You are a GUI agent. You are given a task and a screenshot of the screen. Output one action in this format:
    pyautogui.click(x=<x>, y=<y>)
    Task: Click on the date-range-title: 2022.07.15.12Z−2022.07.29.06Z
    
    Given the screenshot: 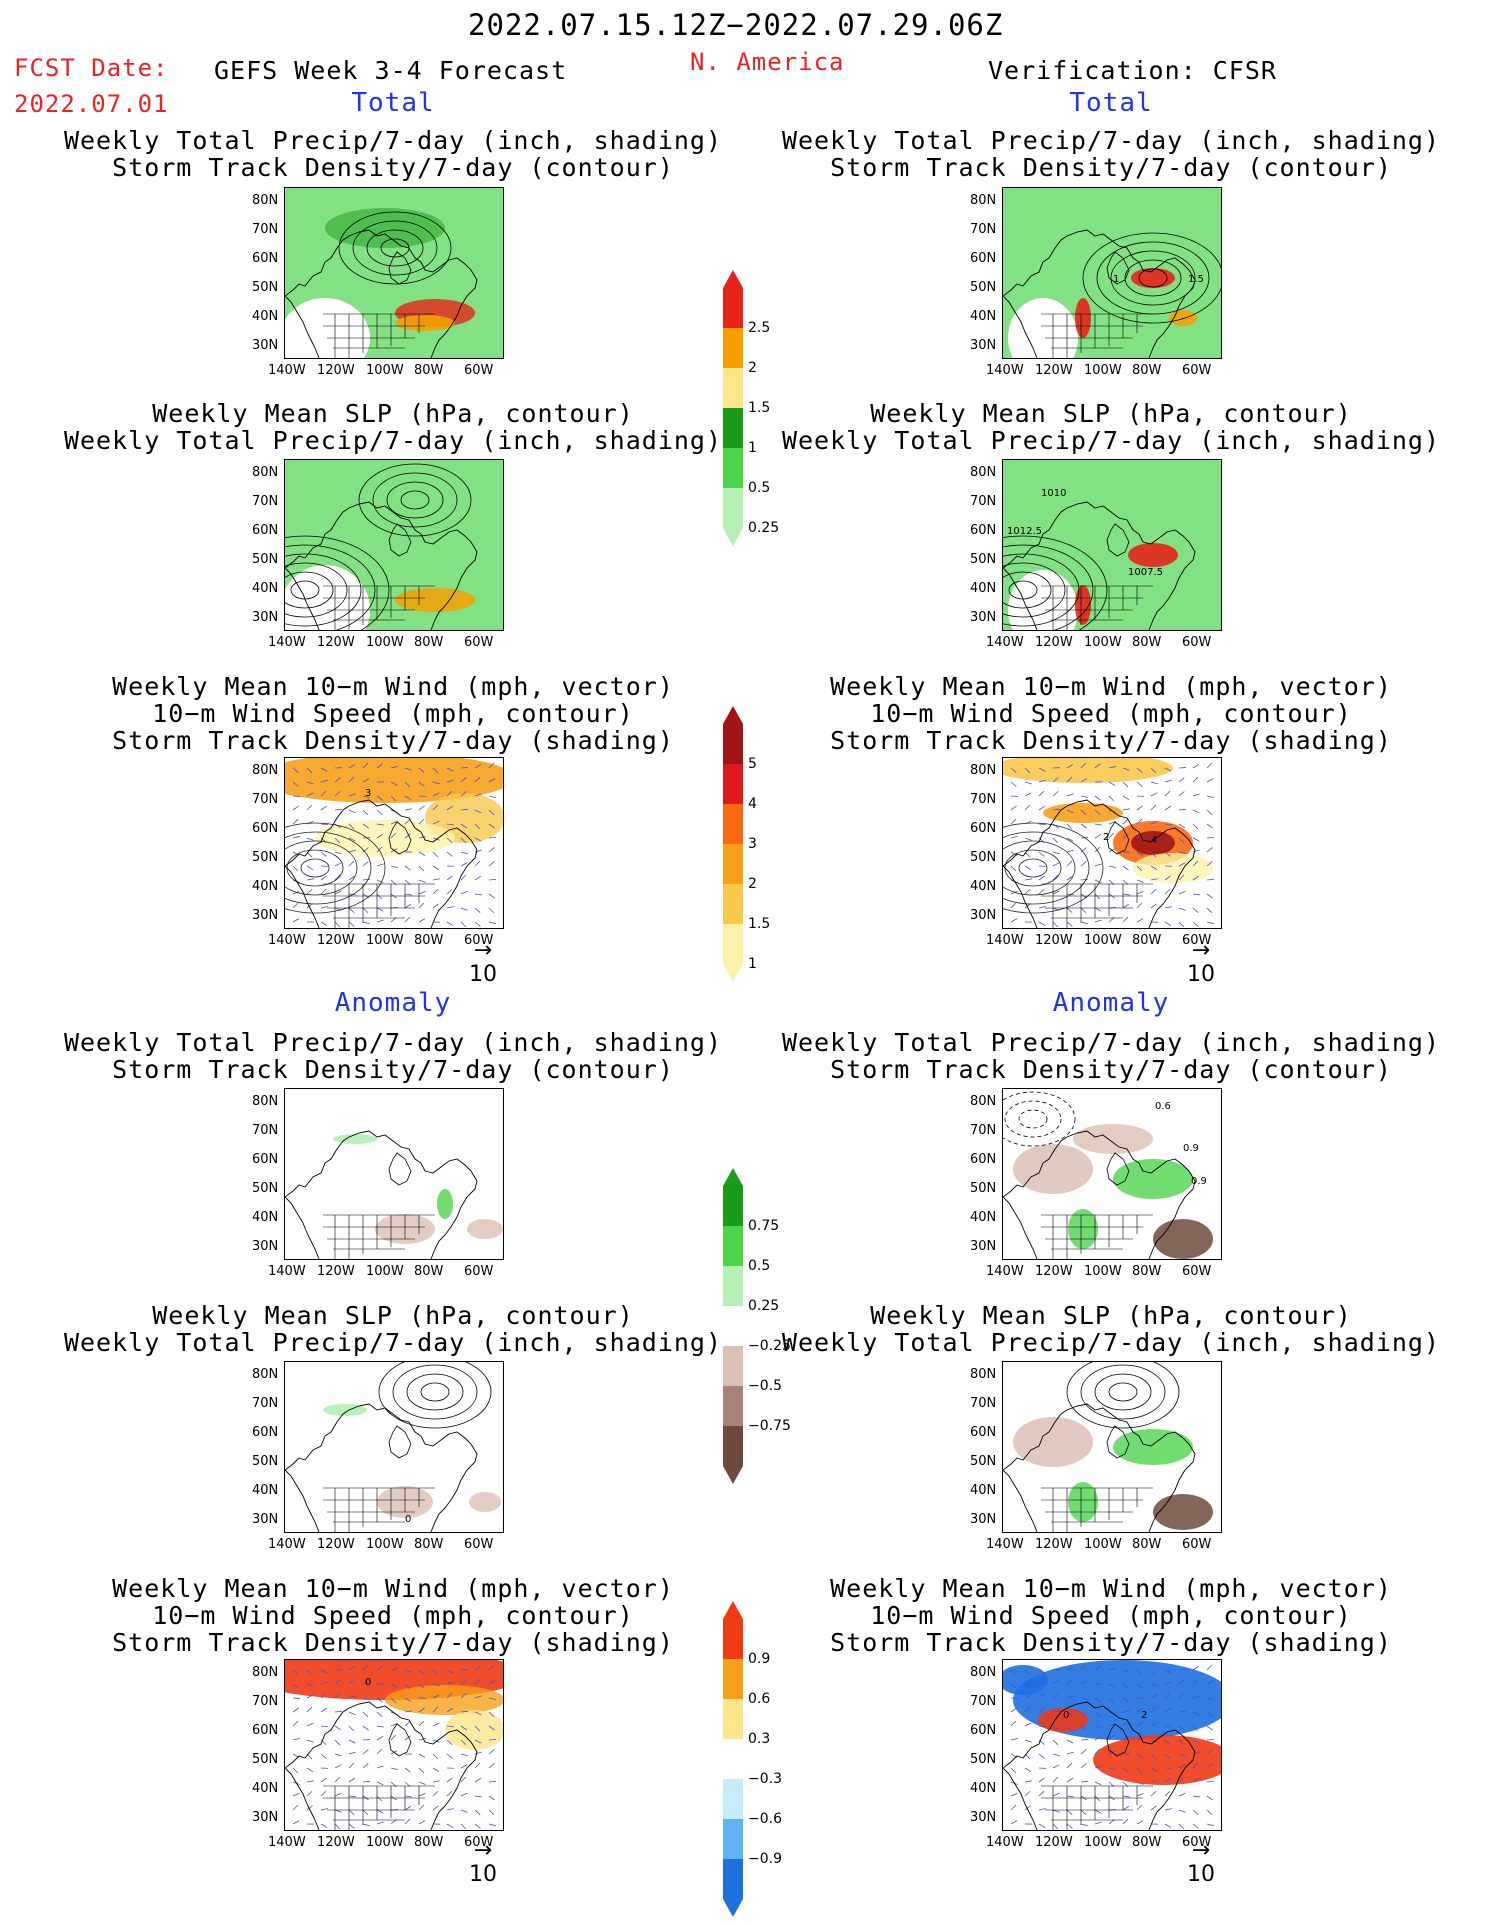 What is the action you would take?
    pyautogui.click(x=736, y=25)
    